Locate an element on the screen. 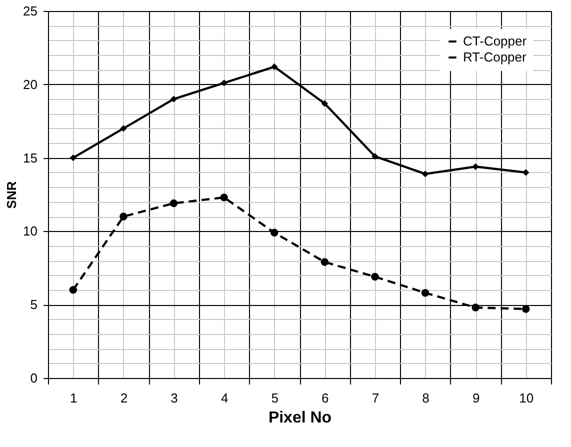 This screenshot has height=447, width=571. y-tick-label: 5 is located at coordinates (34, 304).